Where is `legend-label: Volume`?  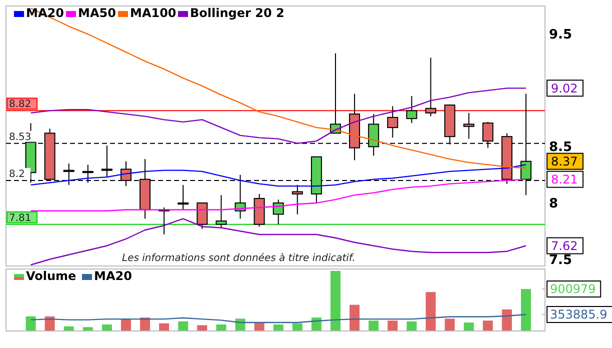
legend-label: Volume is located at coordinates (51, 276).